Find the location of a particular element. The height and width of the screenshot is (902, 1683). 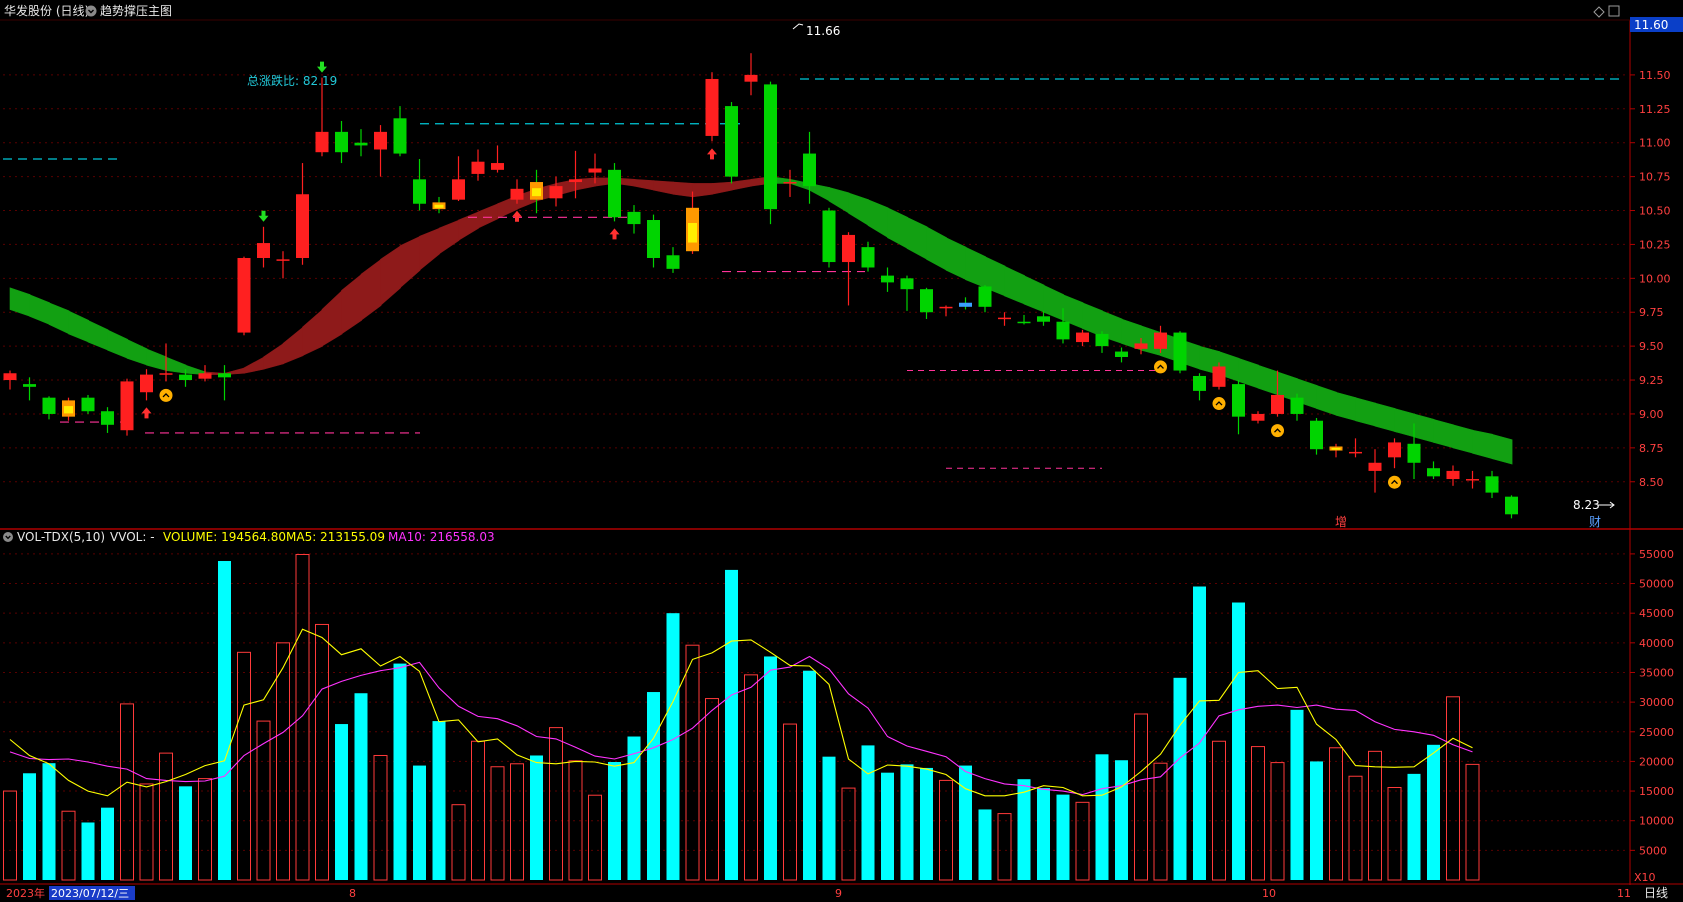

event-mark-zeng: 增 is located at coordinates (1341, 522).